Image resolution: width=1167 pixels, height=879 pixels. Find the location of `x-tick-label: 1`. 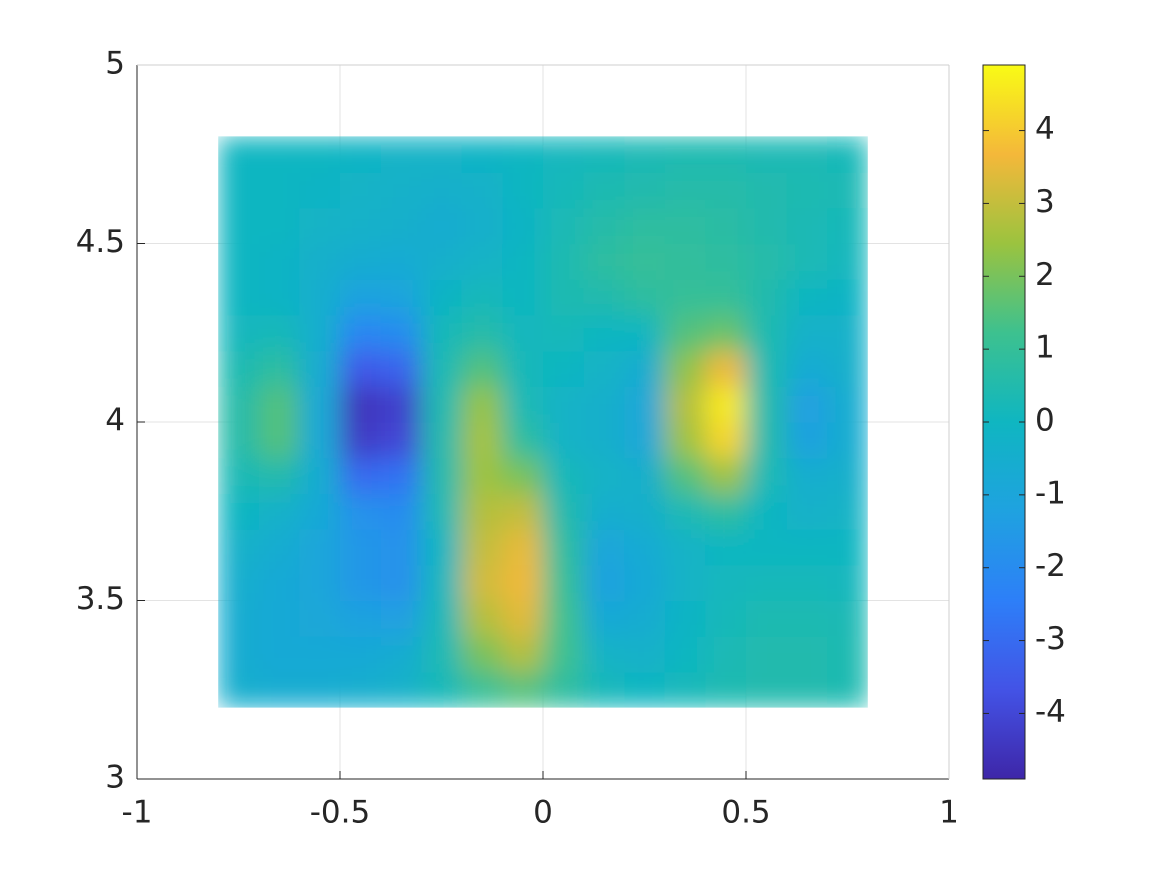

x-tick-label: 1 is located at coordinates (949, 813).